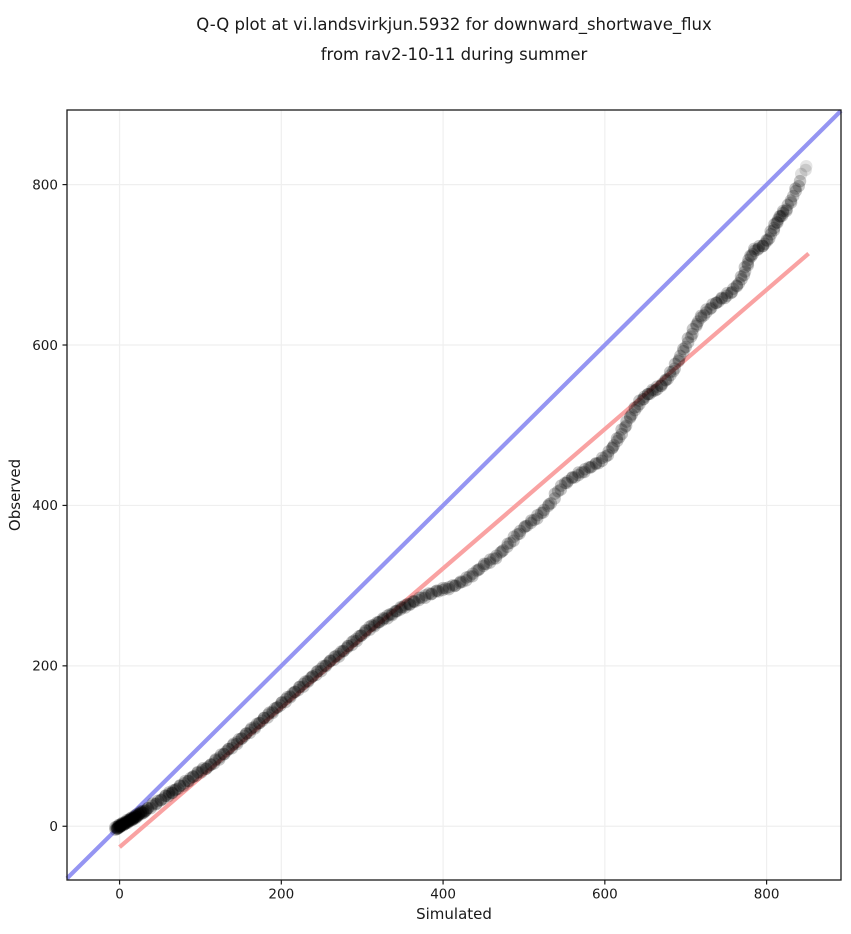  I want to click on x-tick-label: 400, so click(443, 895).